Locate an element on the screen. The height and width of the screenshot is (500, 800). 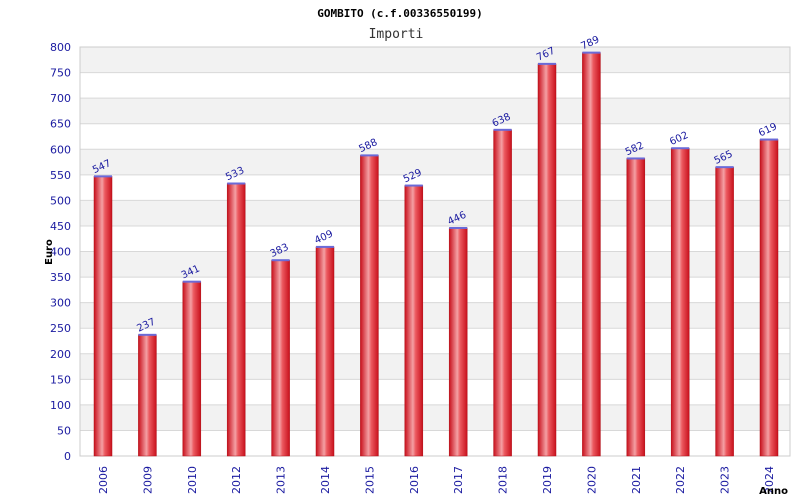
x-tick-label: 2013 is located at coordinates (281, 480).